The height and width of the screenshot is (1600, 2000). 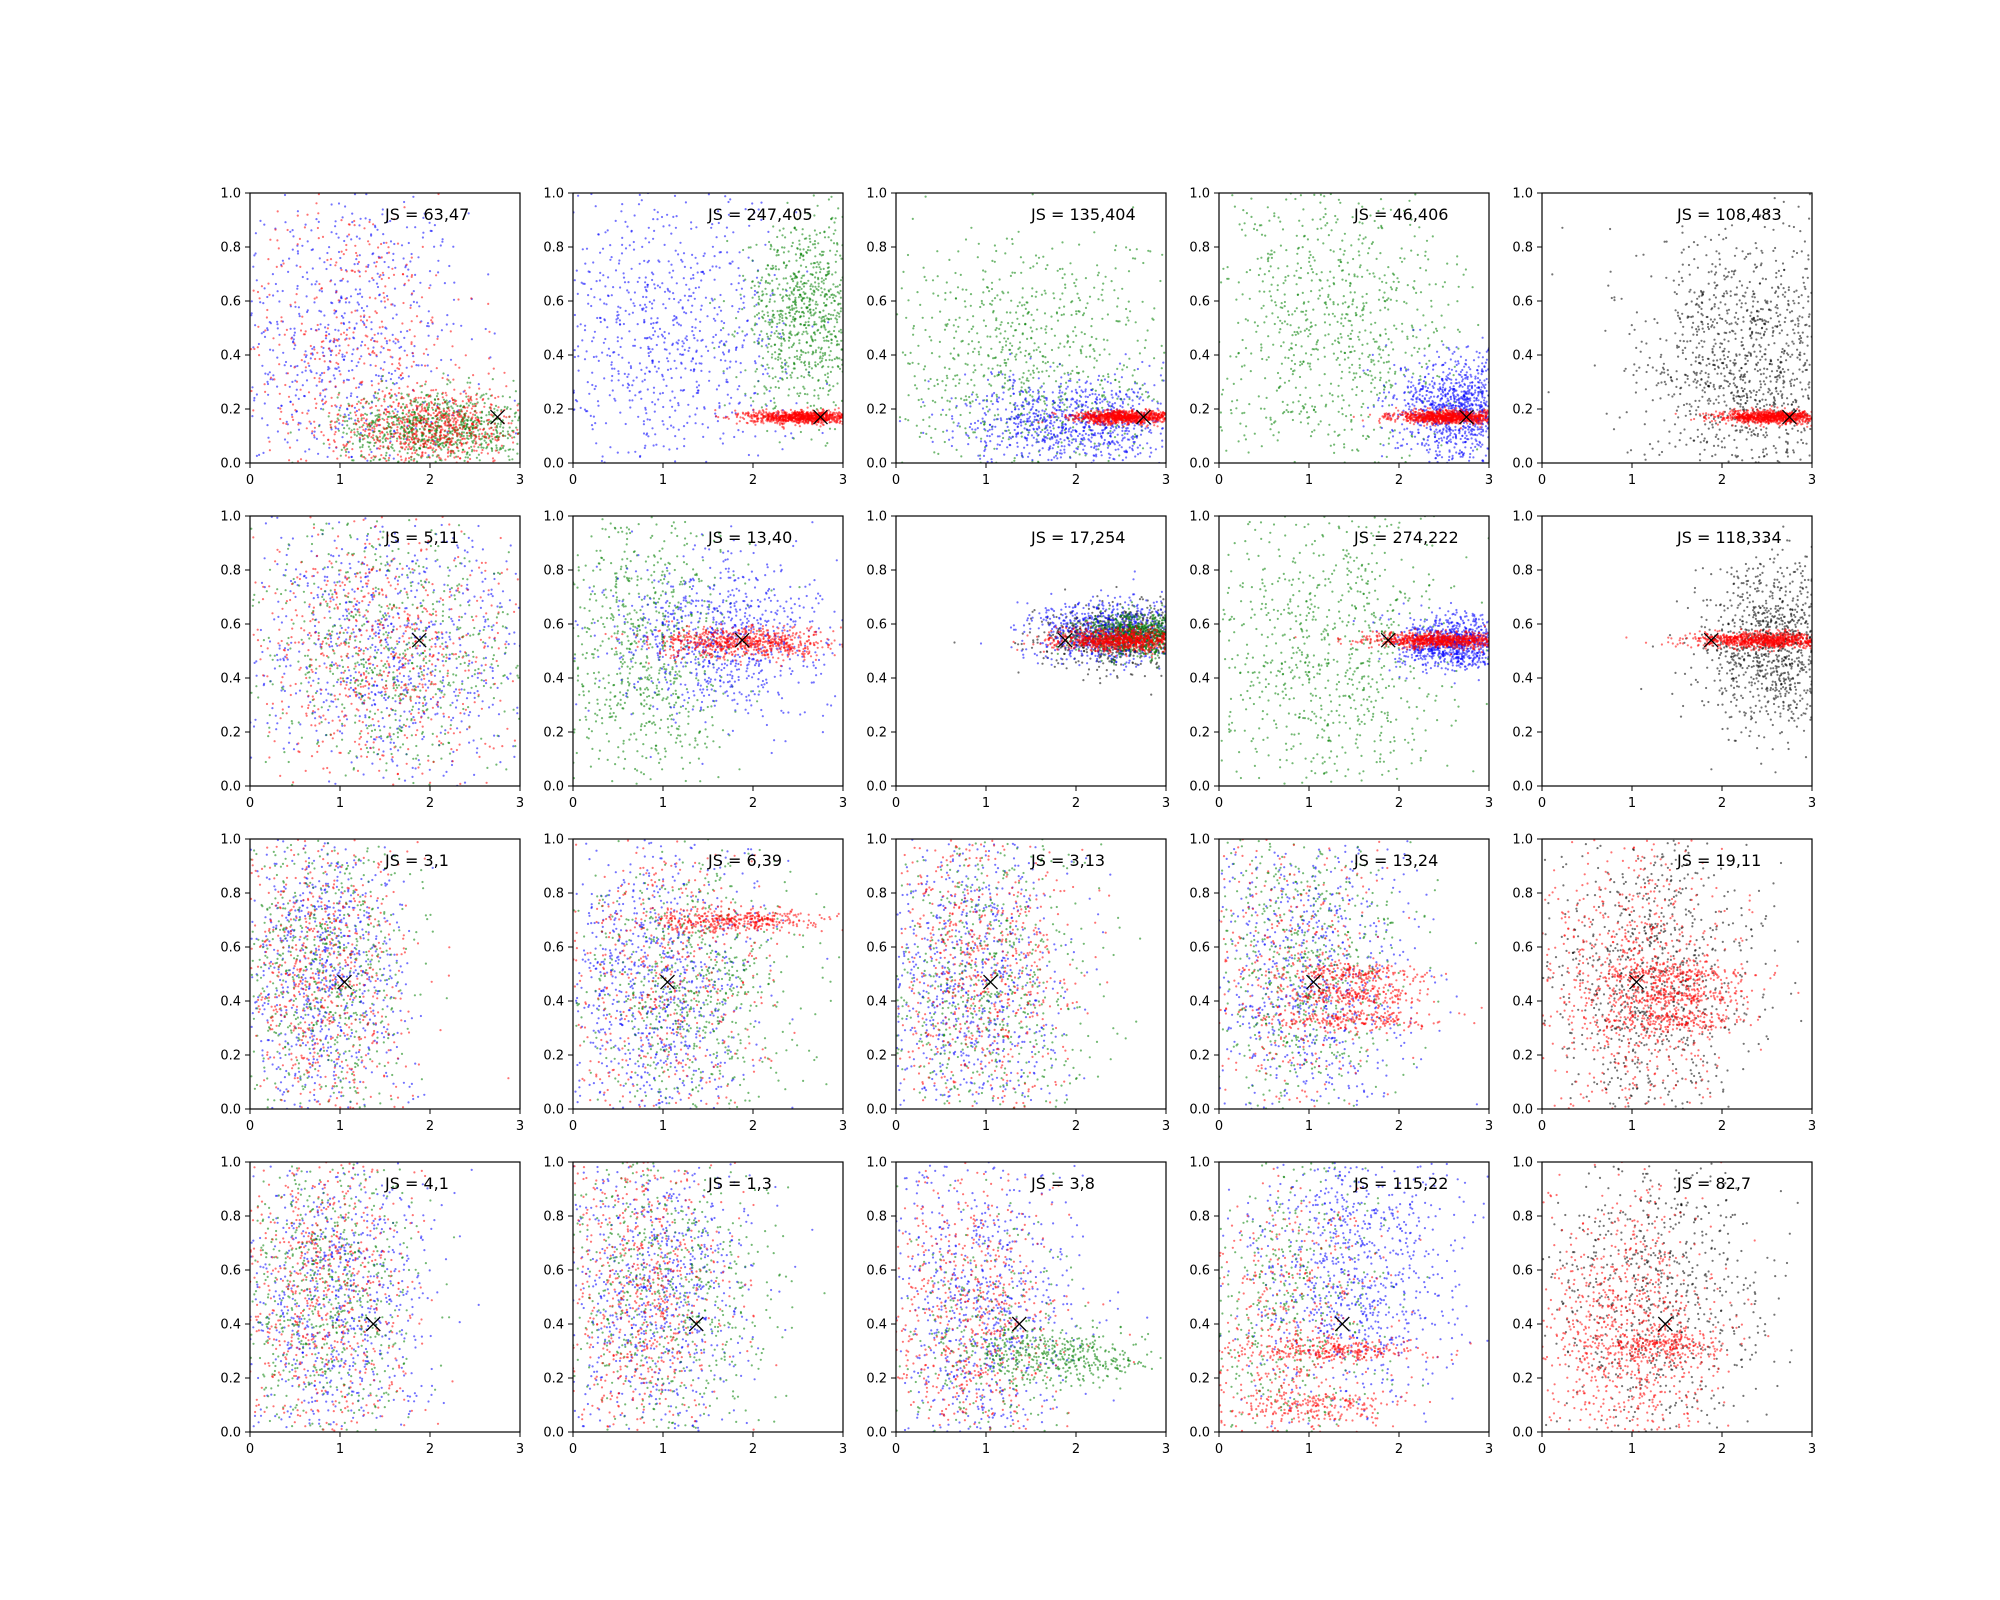 What do you see at coordinates (426, 214) in the screenshot?
I see `js-annotation: JS = 63,47` at bounding box center [426, 214].